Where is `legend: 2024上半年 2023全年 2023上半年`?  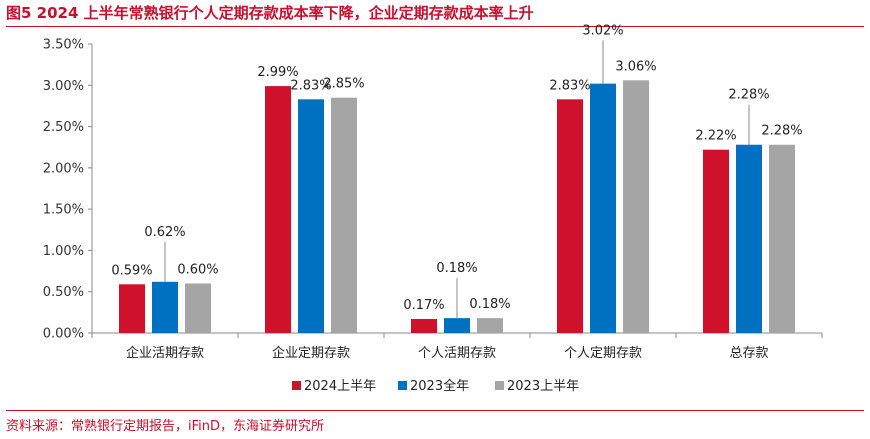
legend: 2024上半年 2023全年 2023上半年 is located at coordinates (435, 386).